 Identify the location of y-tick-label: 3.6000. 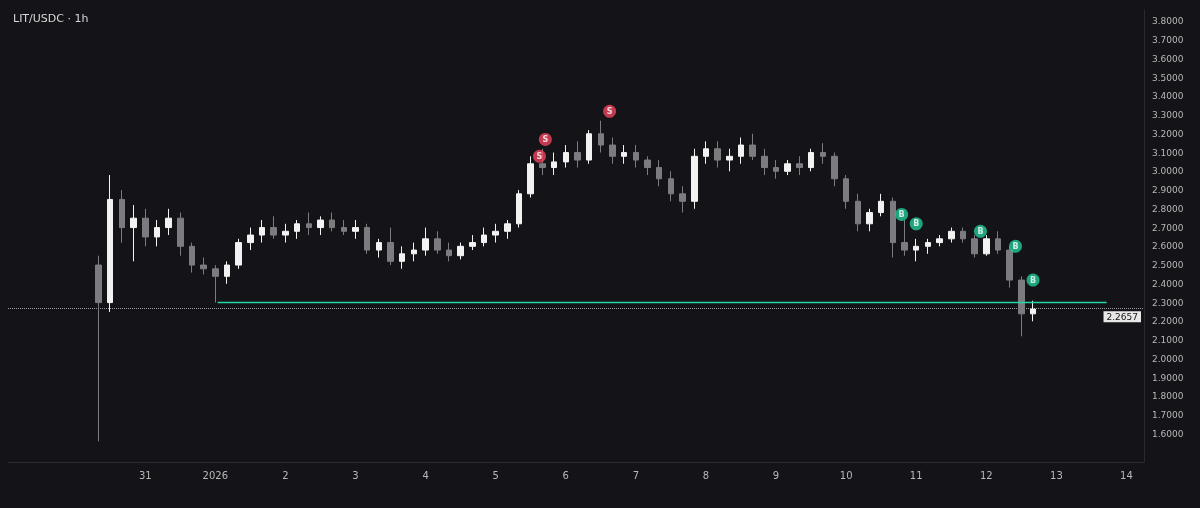
(1168, 58).